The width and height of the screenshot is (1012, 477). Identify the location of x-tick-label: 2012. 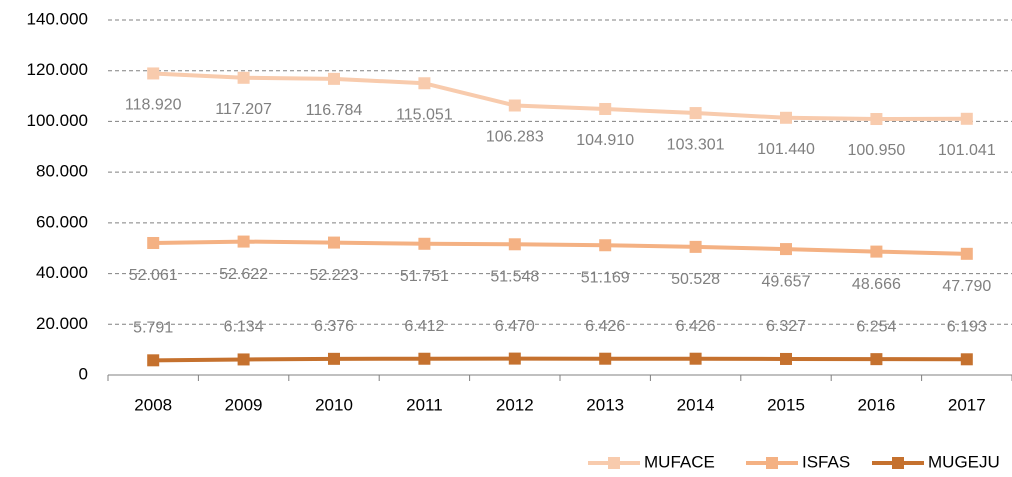
(515, 404).